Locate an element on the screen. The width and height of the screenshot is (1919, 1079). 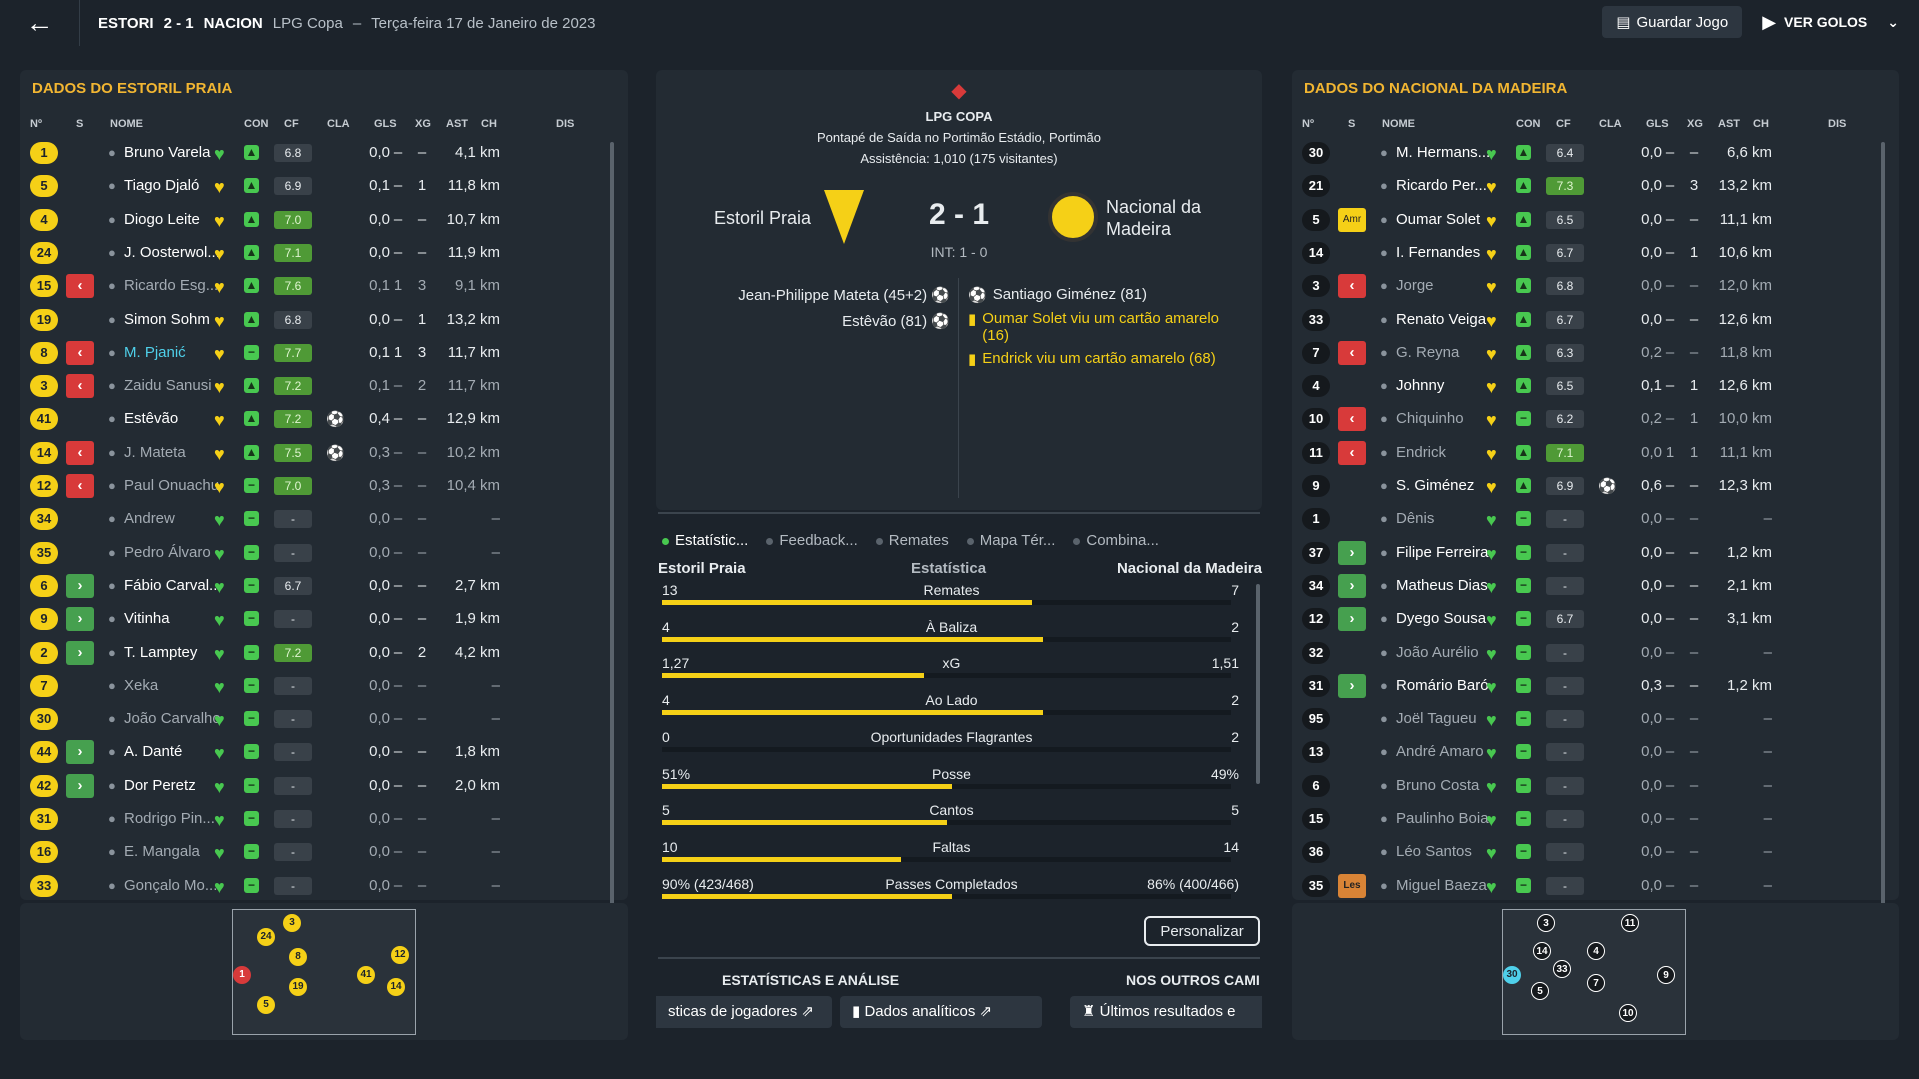
player-name: Chiquinho is located at coordinates (1430, 419).